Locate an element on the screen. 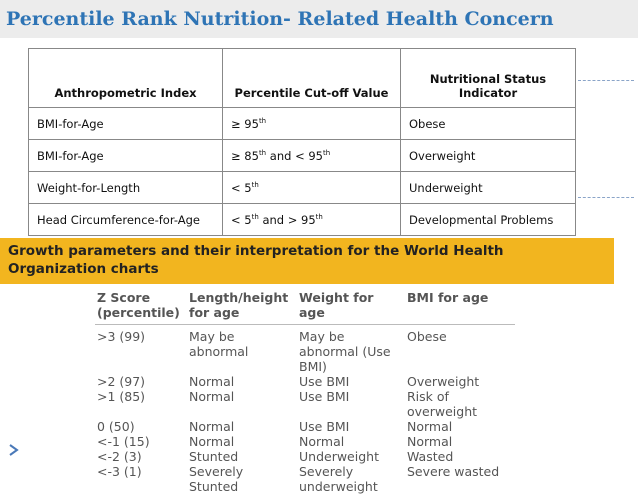  table-cell: Weight-for-Length is located at coordinates (125, 187).